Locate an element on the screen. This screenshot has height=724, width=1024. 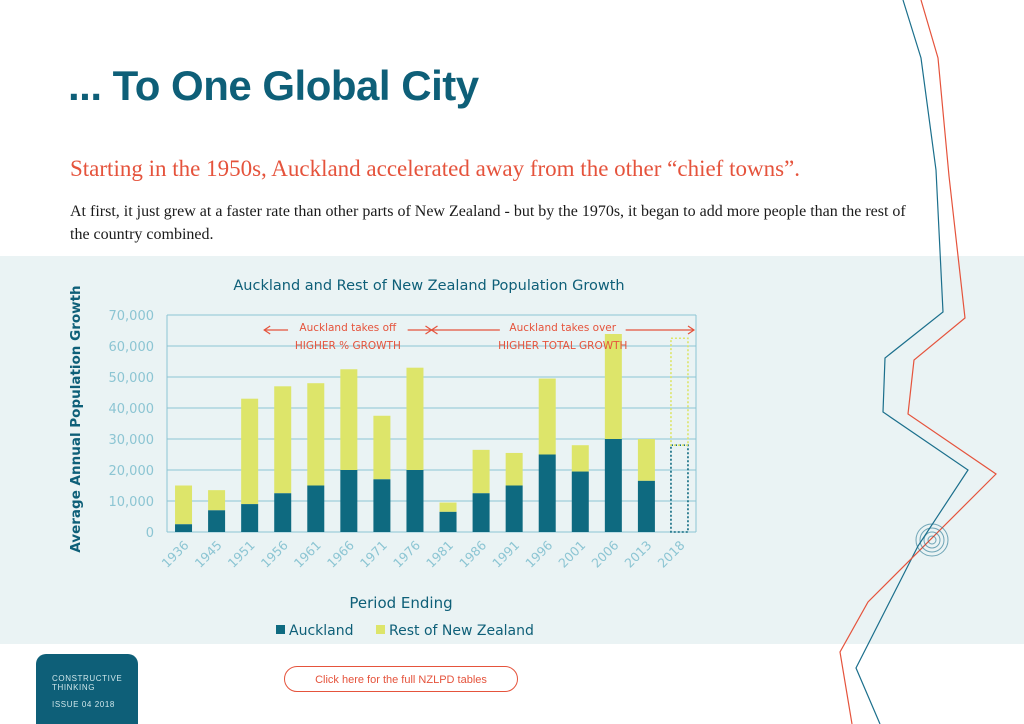
annotation-sublabel: HIGHER TOTAL GROWTH is located at coordinates (562, 346).